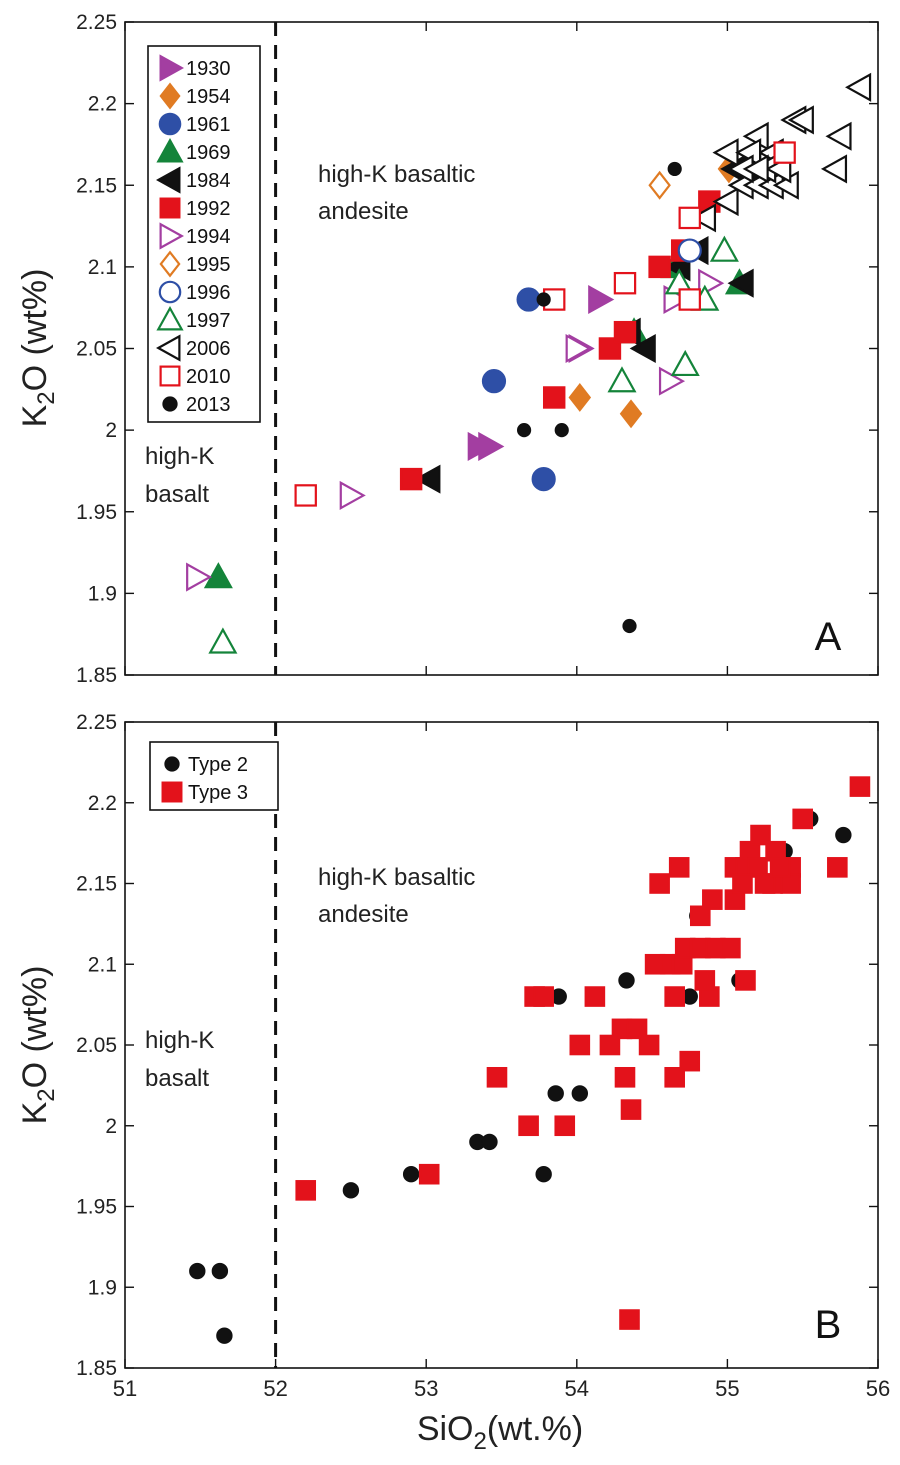 Image resolution: width=900 pixels, height=1465 pixels. What do you see at coordinates (828, 637) in the screenshot?
I see `panel-label: A` at bounding box center [828, 637].